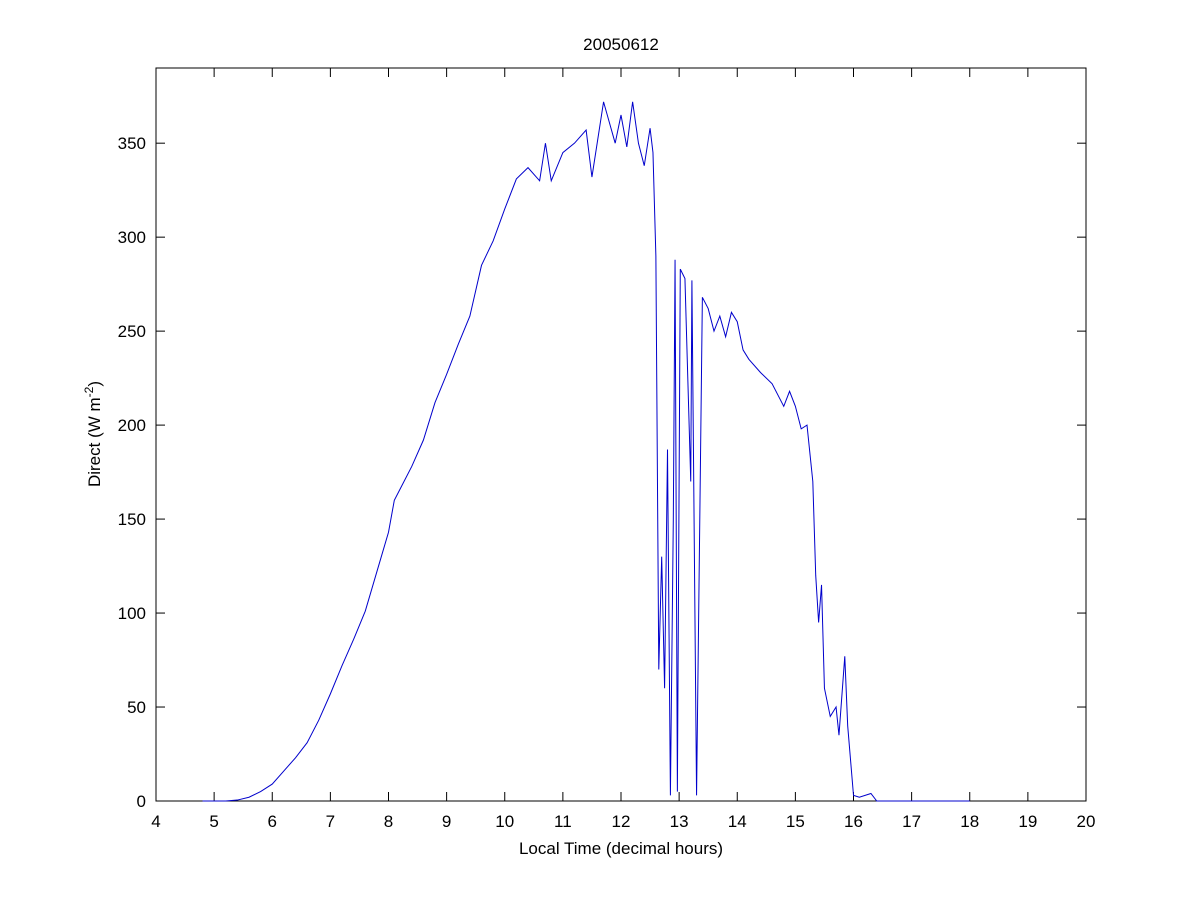 The image size is (1200, 900). I want to click on y-tick-label: 100, so click(132, 613).